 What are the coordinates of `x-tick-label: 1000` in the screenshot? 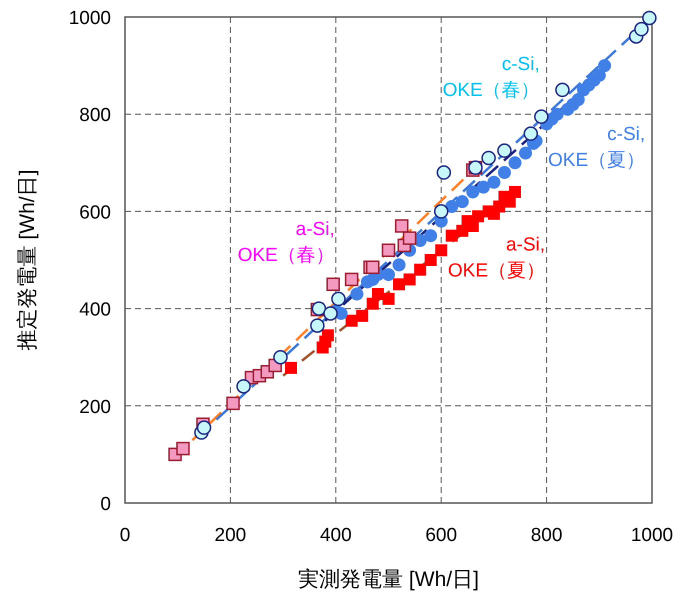 It's located at (652, 535).